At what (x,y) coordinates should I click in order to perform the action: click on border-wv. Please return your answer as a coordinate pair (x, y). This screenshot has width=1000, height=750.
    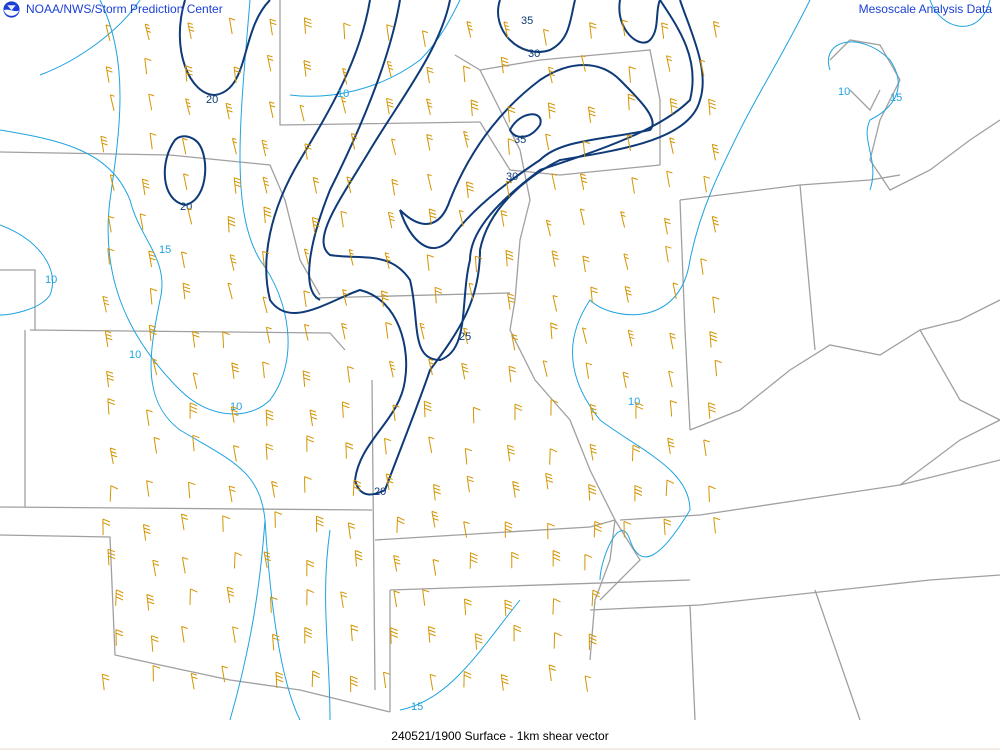
    Looking at the image, I should click on (959, 375).